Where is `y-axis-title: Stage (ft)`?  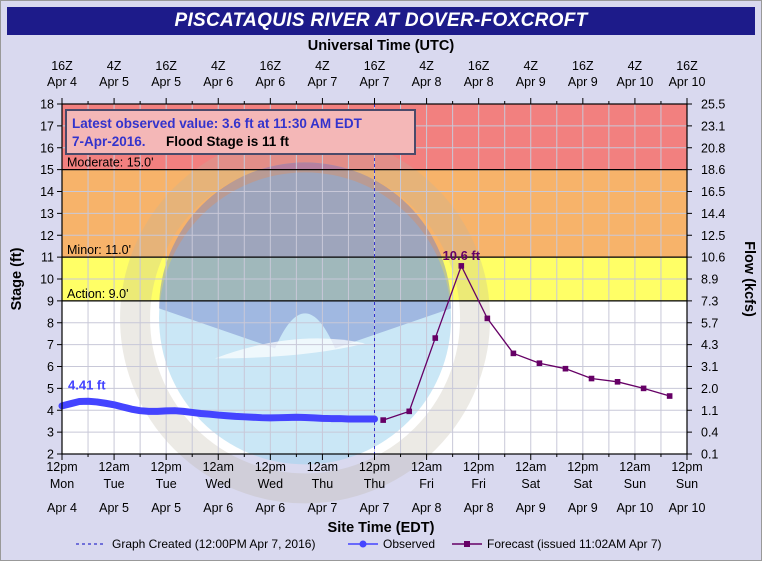
y-axis-title: Stage (ft) is located at coordinates (17, 278).